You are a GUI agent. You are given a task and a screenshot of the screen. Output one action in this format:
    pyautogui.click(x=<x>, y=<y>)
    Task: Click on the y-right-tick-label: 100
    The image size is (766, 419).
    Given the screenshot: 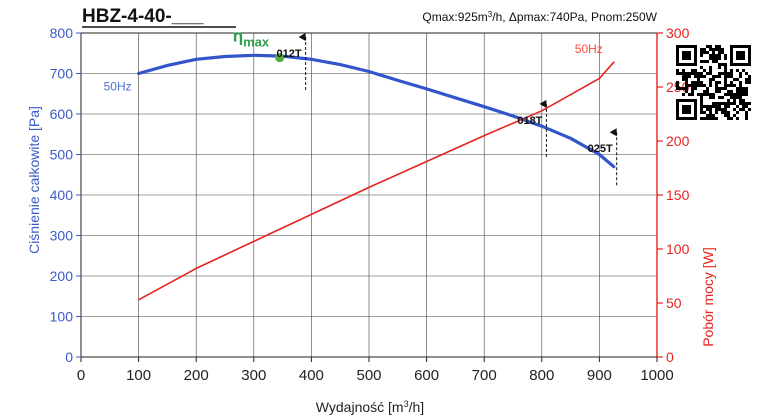 What is the action you would take?
    pyautogui.click(x=678, y=249)
    